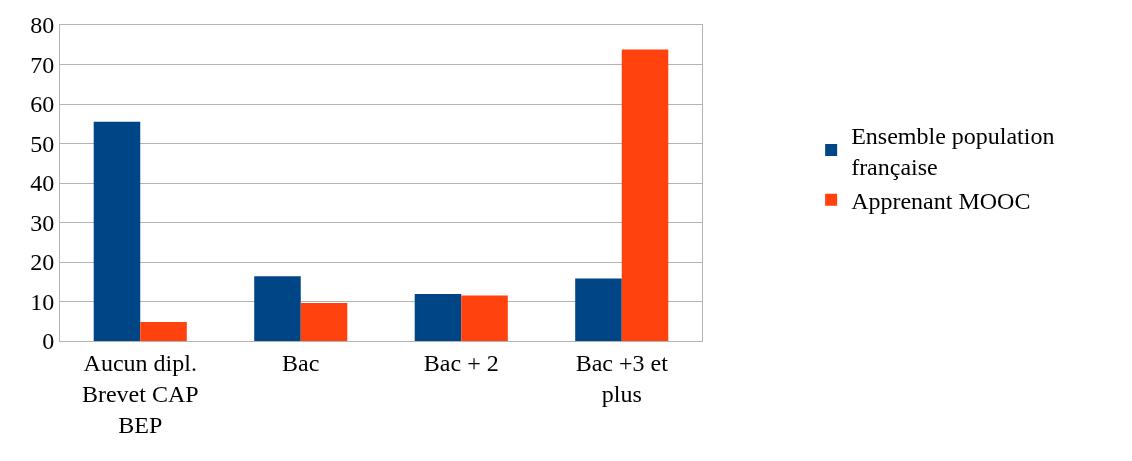 Image resolution: width=1132 pixels, height=461 pixels. I want to click on legend-label: Apprenant MOOC, so click(941, 201).